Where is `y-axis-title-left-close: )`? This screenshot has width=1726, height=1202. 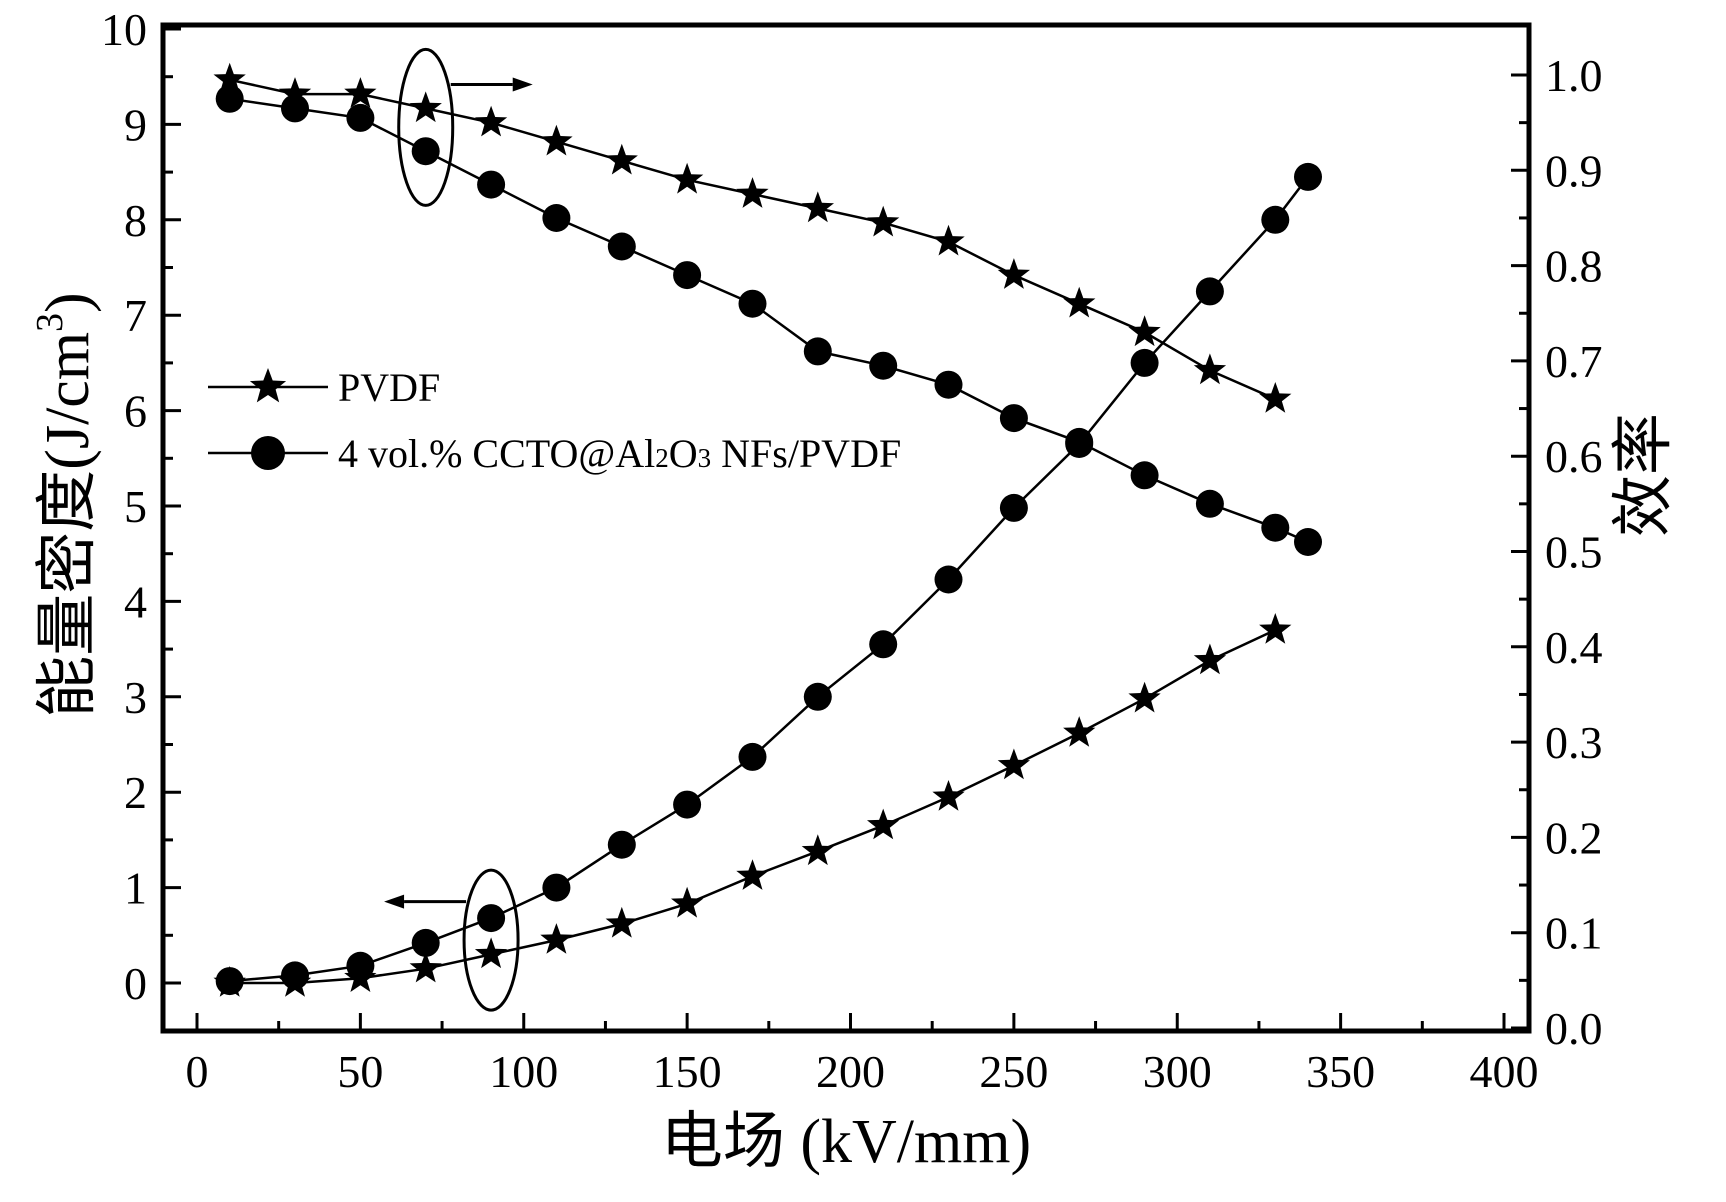
y-axis-title-left-close: ) is located at coordinates (68, 302).